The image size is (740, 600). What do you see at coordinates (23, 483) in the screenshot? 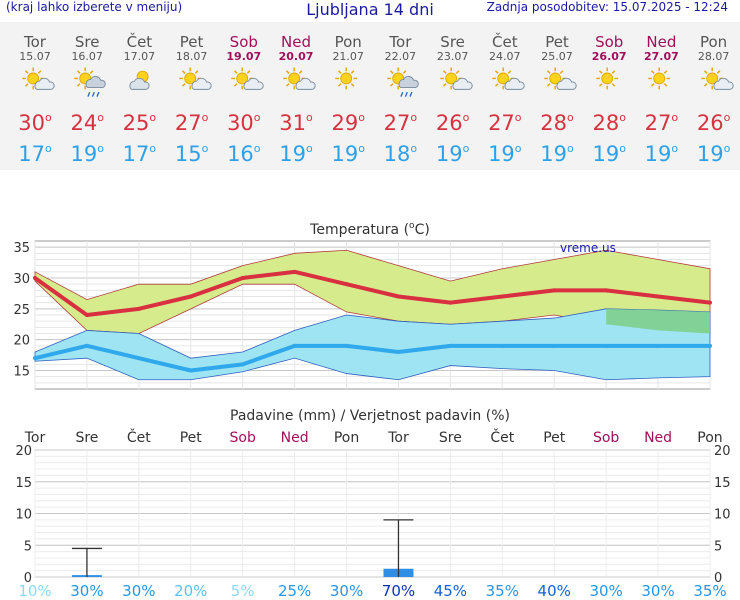
I see `y-tick-label-left: 15` at bounding box center [23, 483].